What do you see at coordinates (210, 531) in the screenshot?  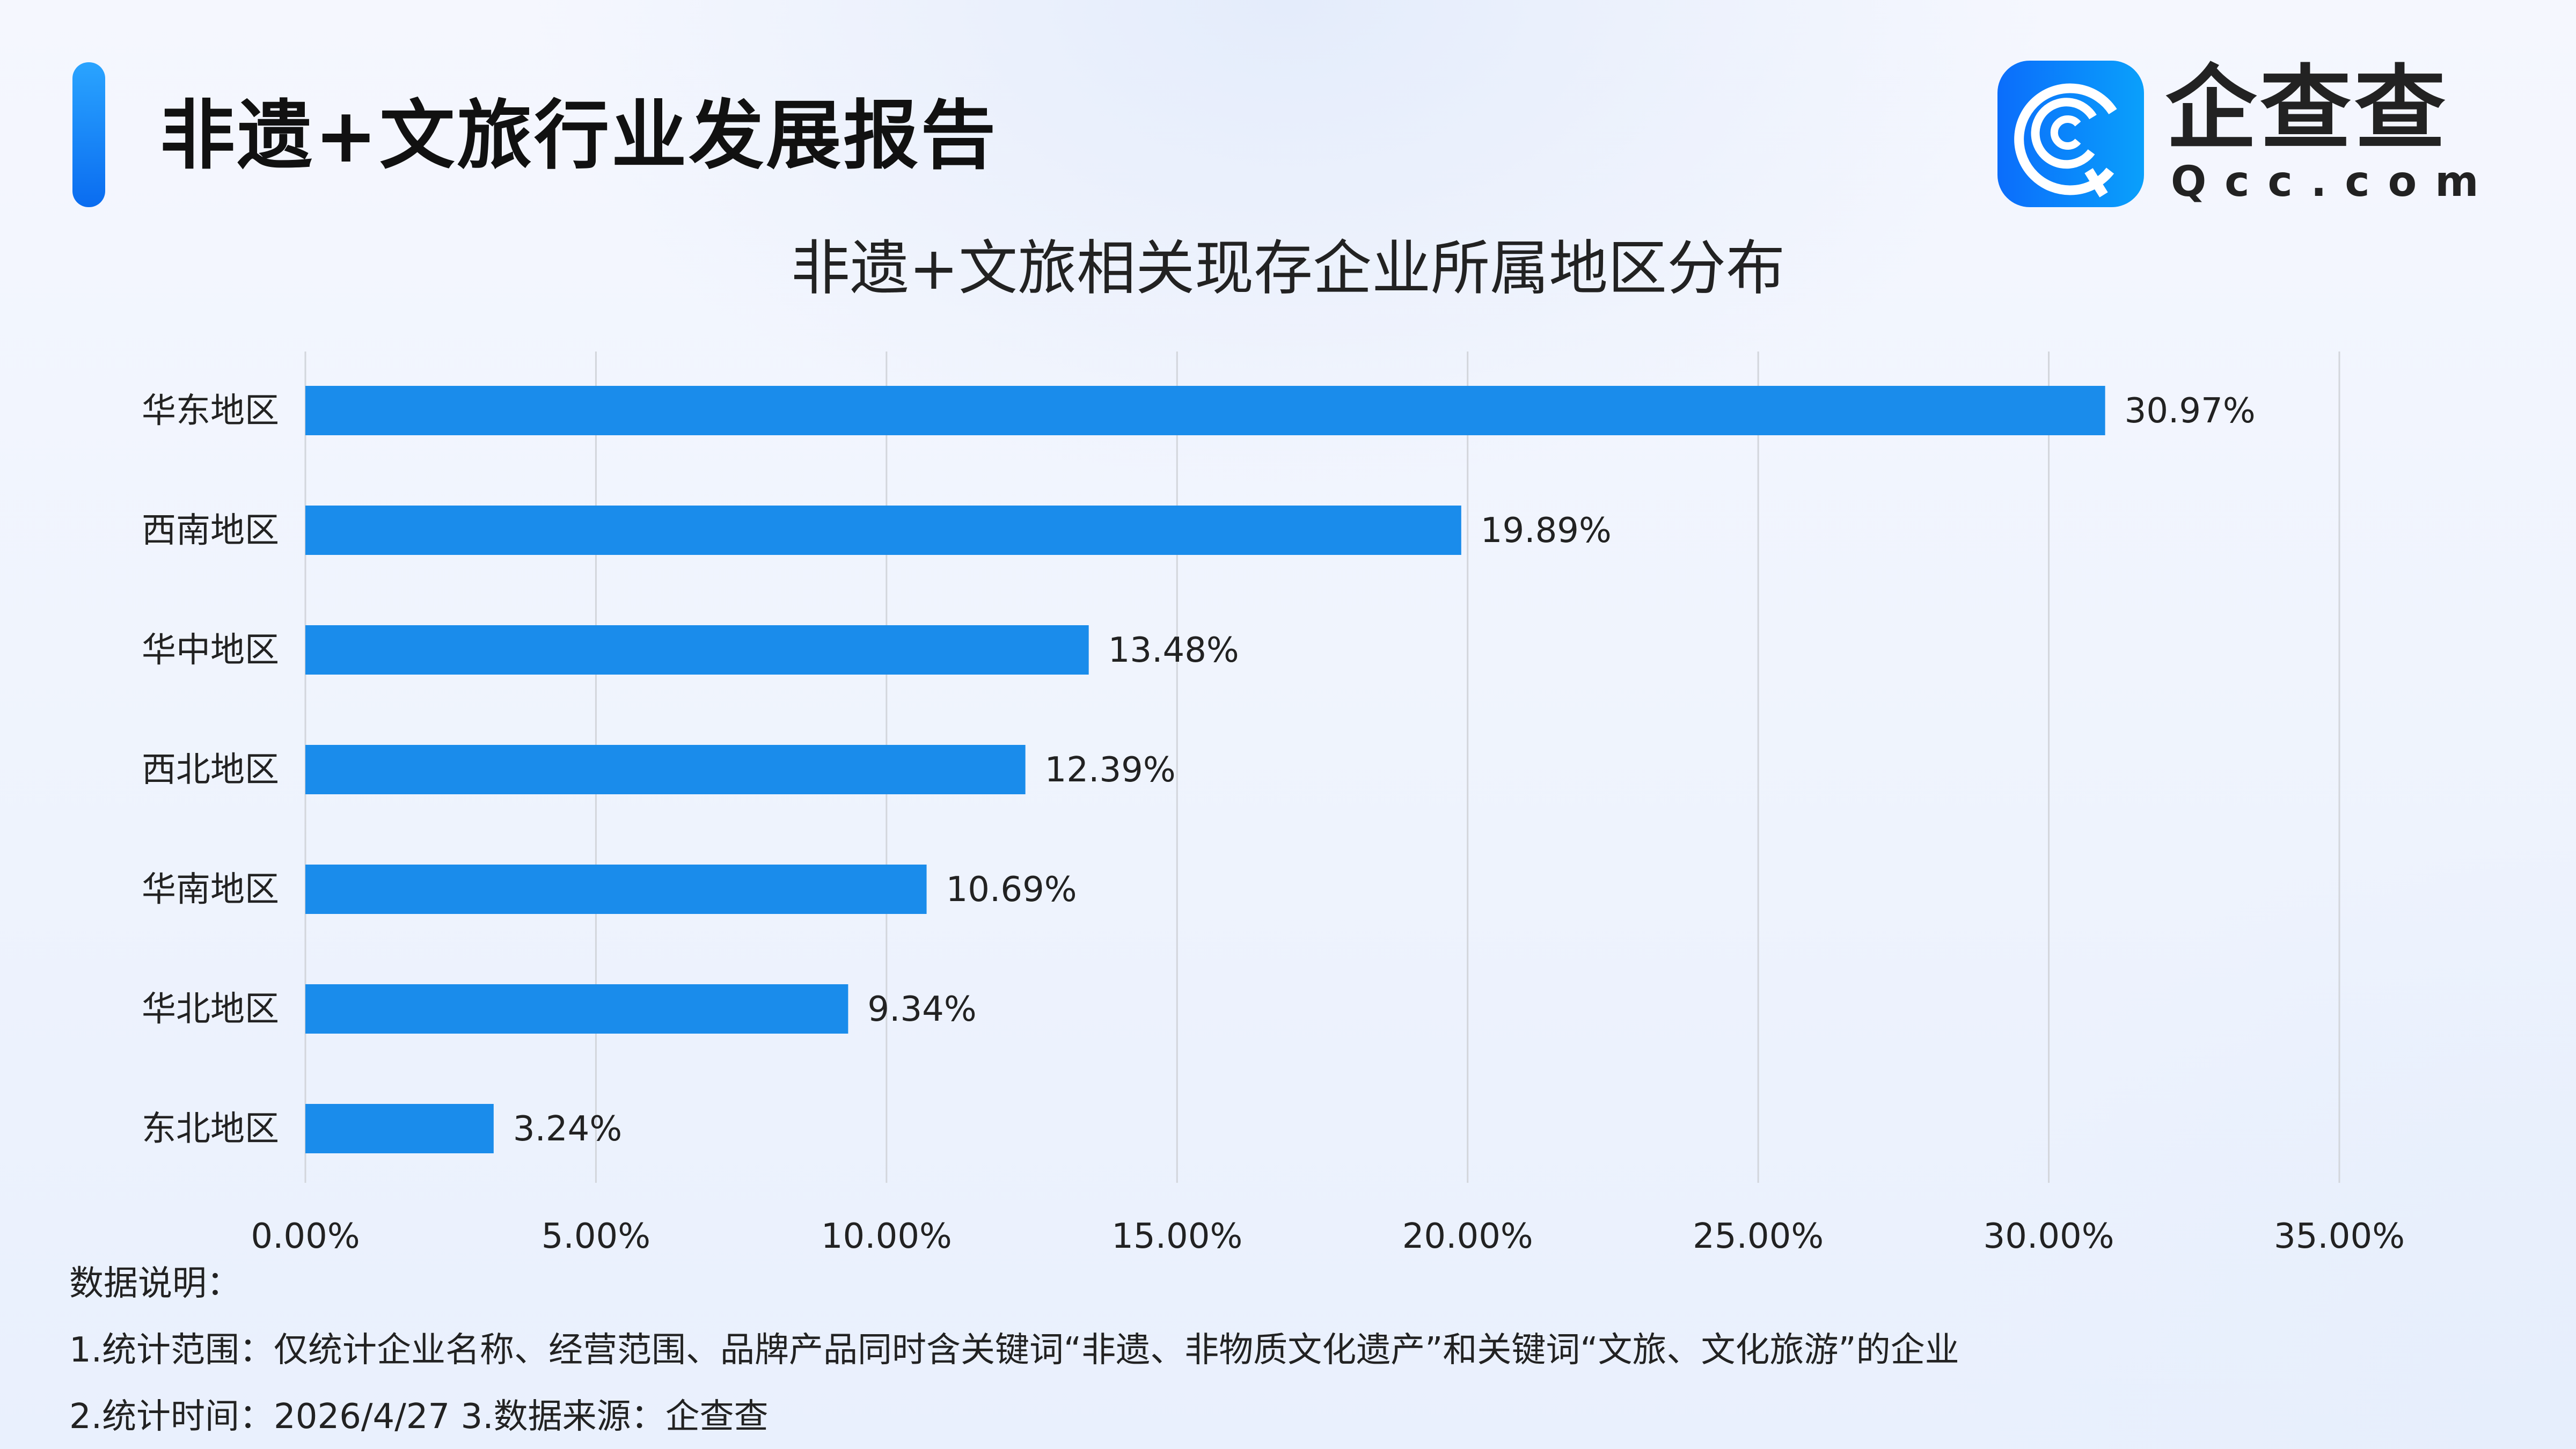 I see `category-label: 西南地区` at bounding box center [210, 531].